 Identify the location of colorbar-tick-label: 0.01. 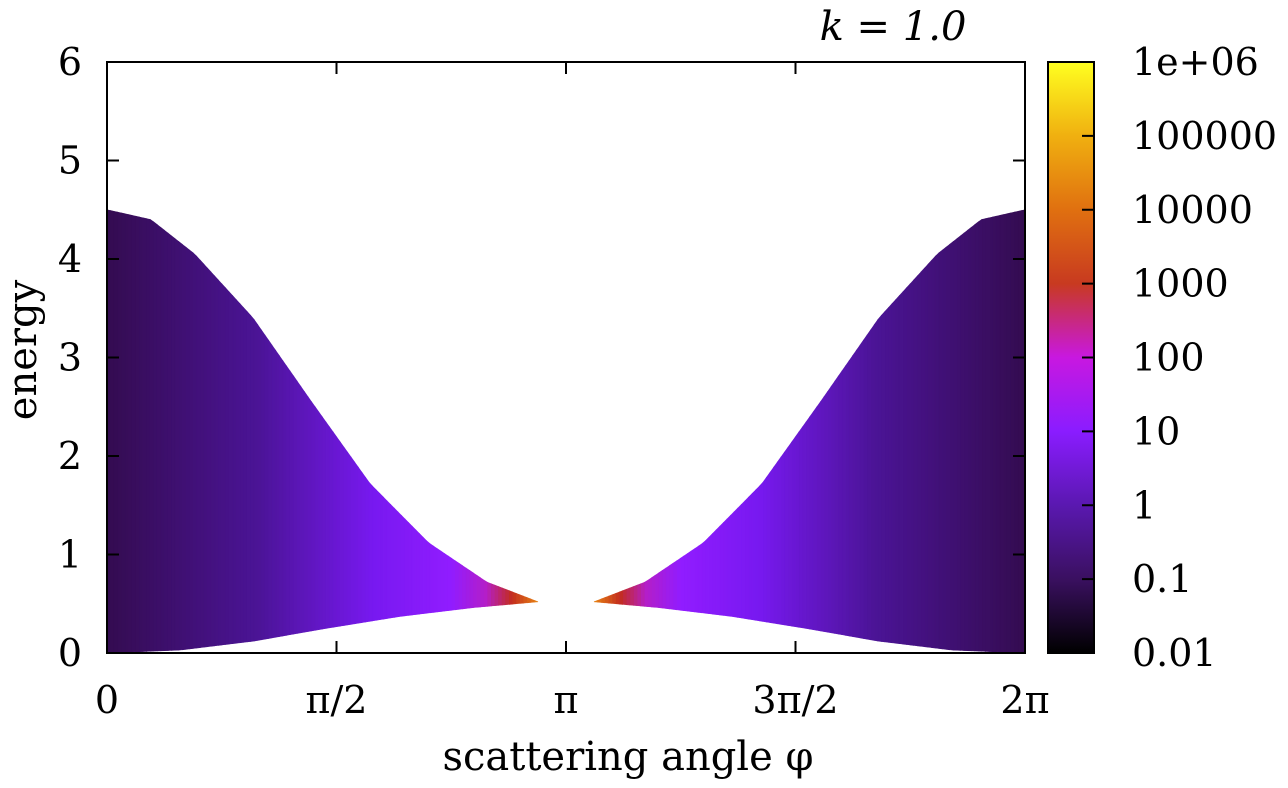
(1174, 653).